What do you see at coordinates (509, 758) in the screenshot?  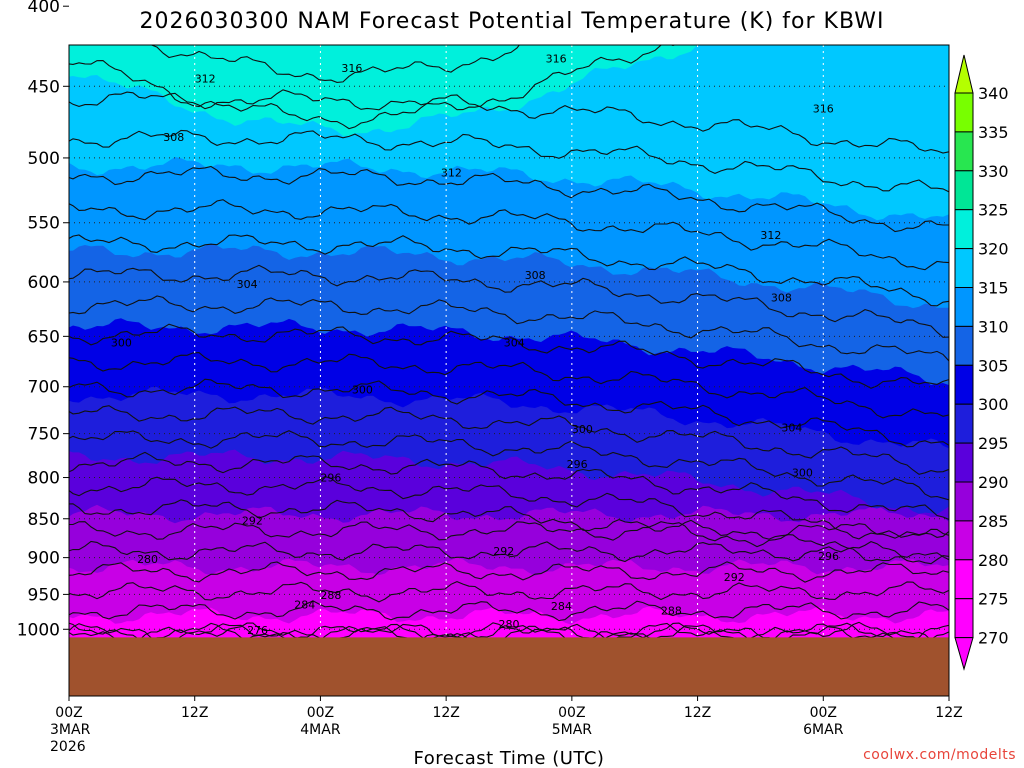 I see `x-axis-title: Forecast Time (UTC)` at bounding box center [509, 758].